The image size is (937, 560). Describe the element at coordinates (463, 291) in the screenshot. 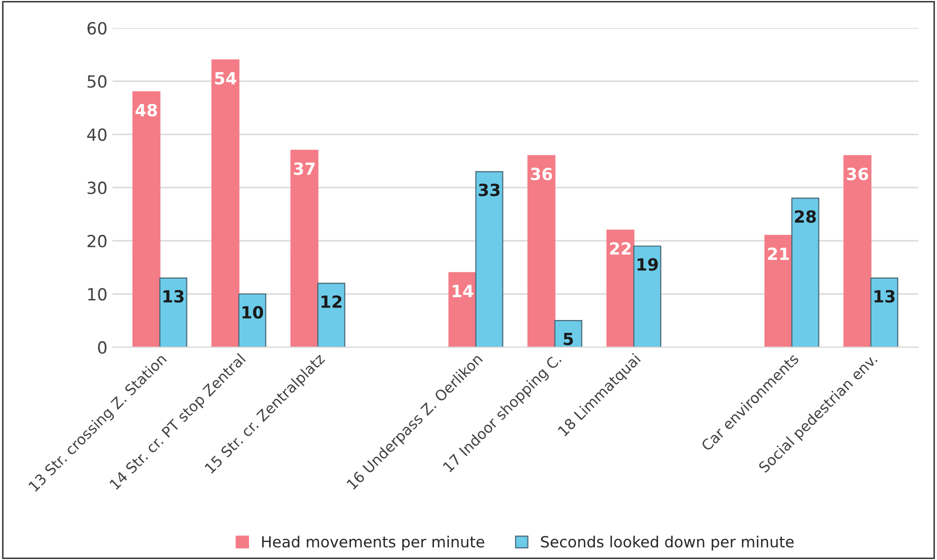

I see `data-label: 14` at that location.